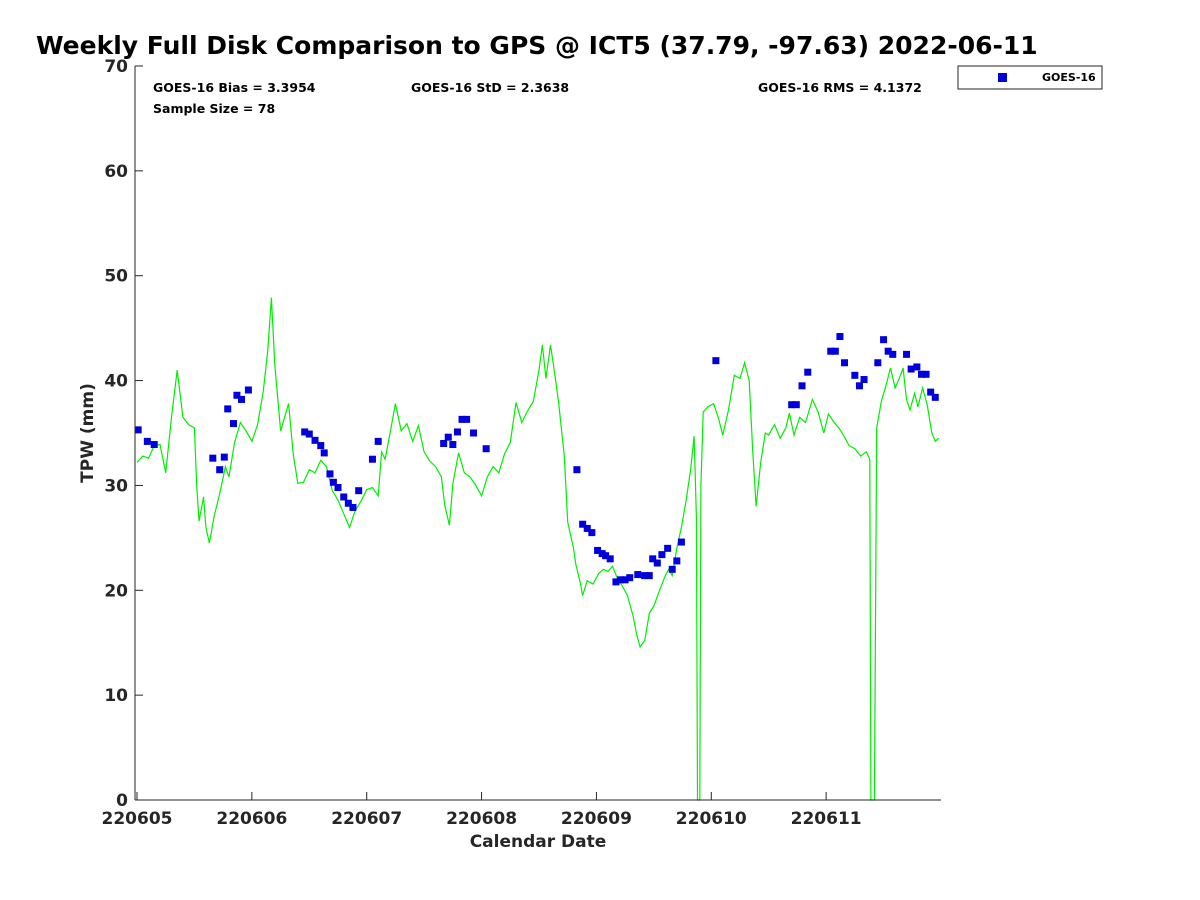  I want to click on y-tick-label: 20, so click(116, 591).